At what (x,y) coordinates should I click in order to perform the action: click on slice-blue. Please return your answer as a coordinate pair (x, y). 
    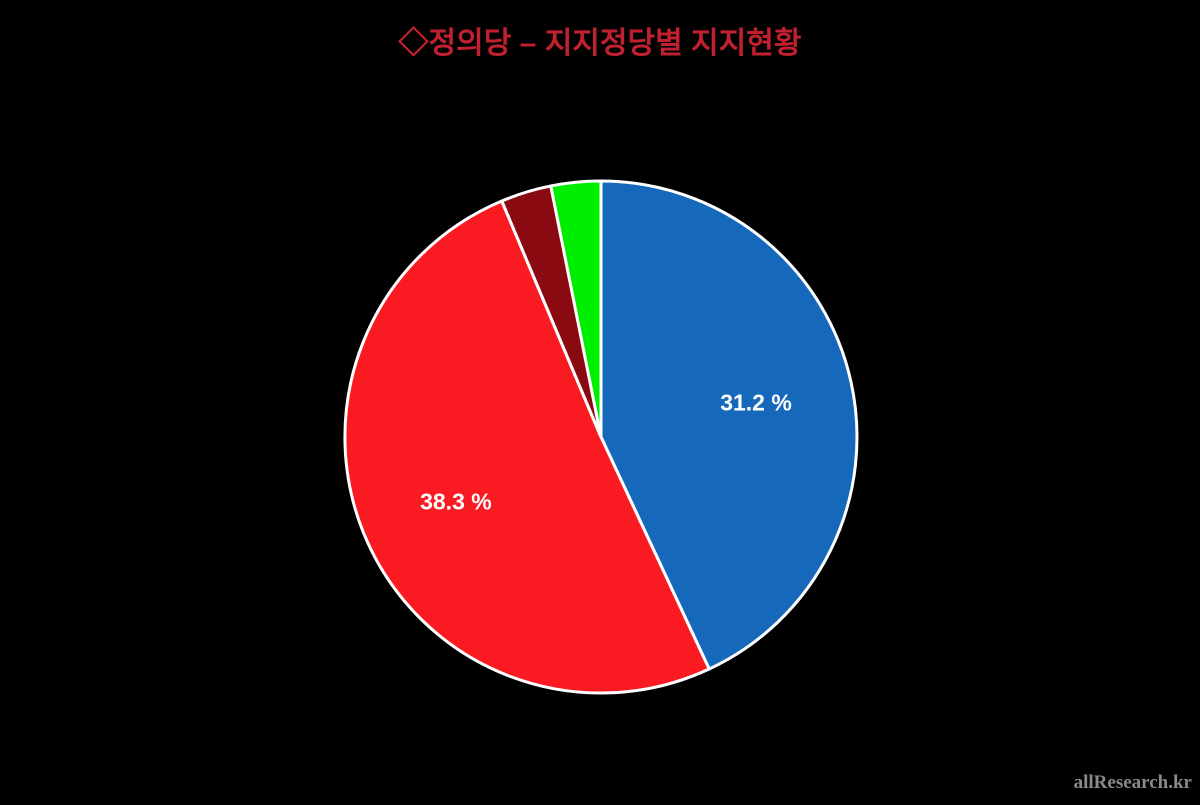
    Looking at the image, I should click on (729, 425).